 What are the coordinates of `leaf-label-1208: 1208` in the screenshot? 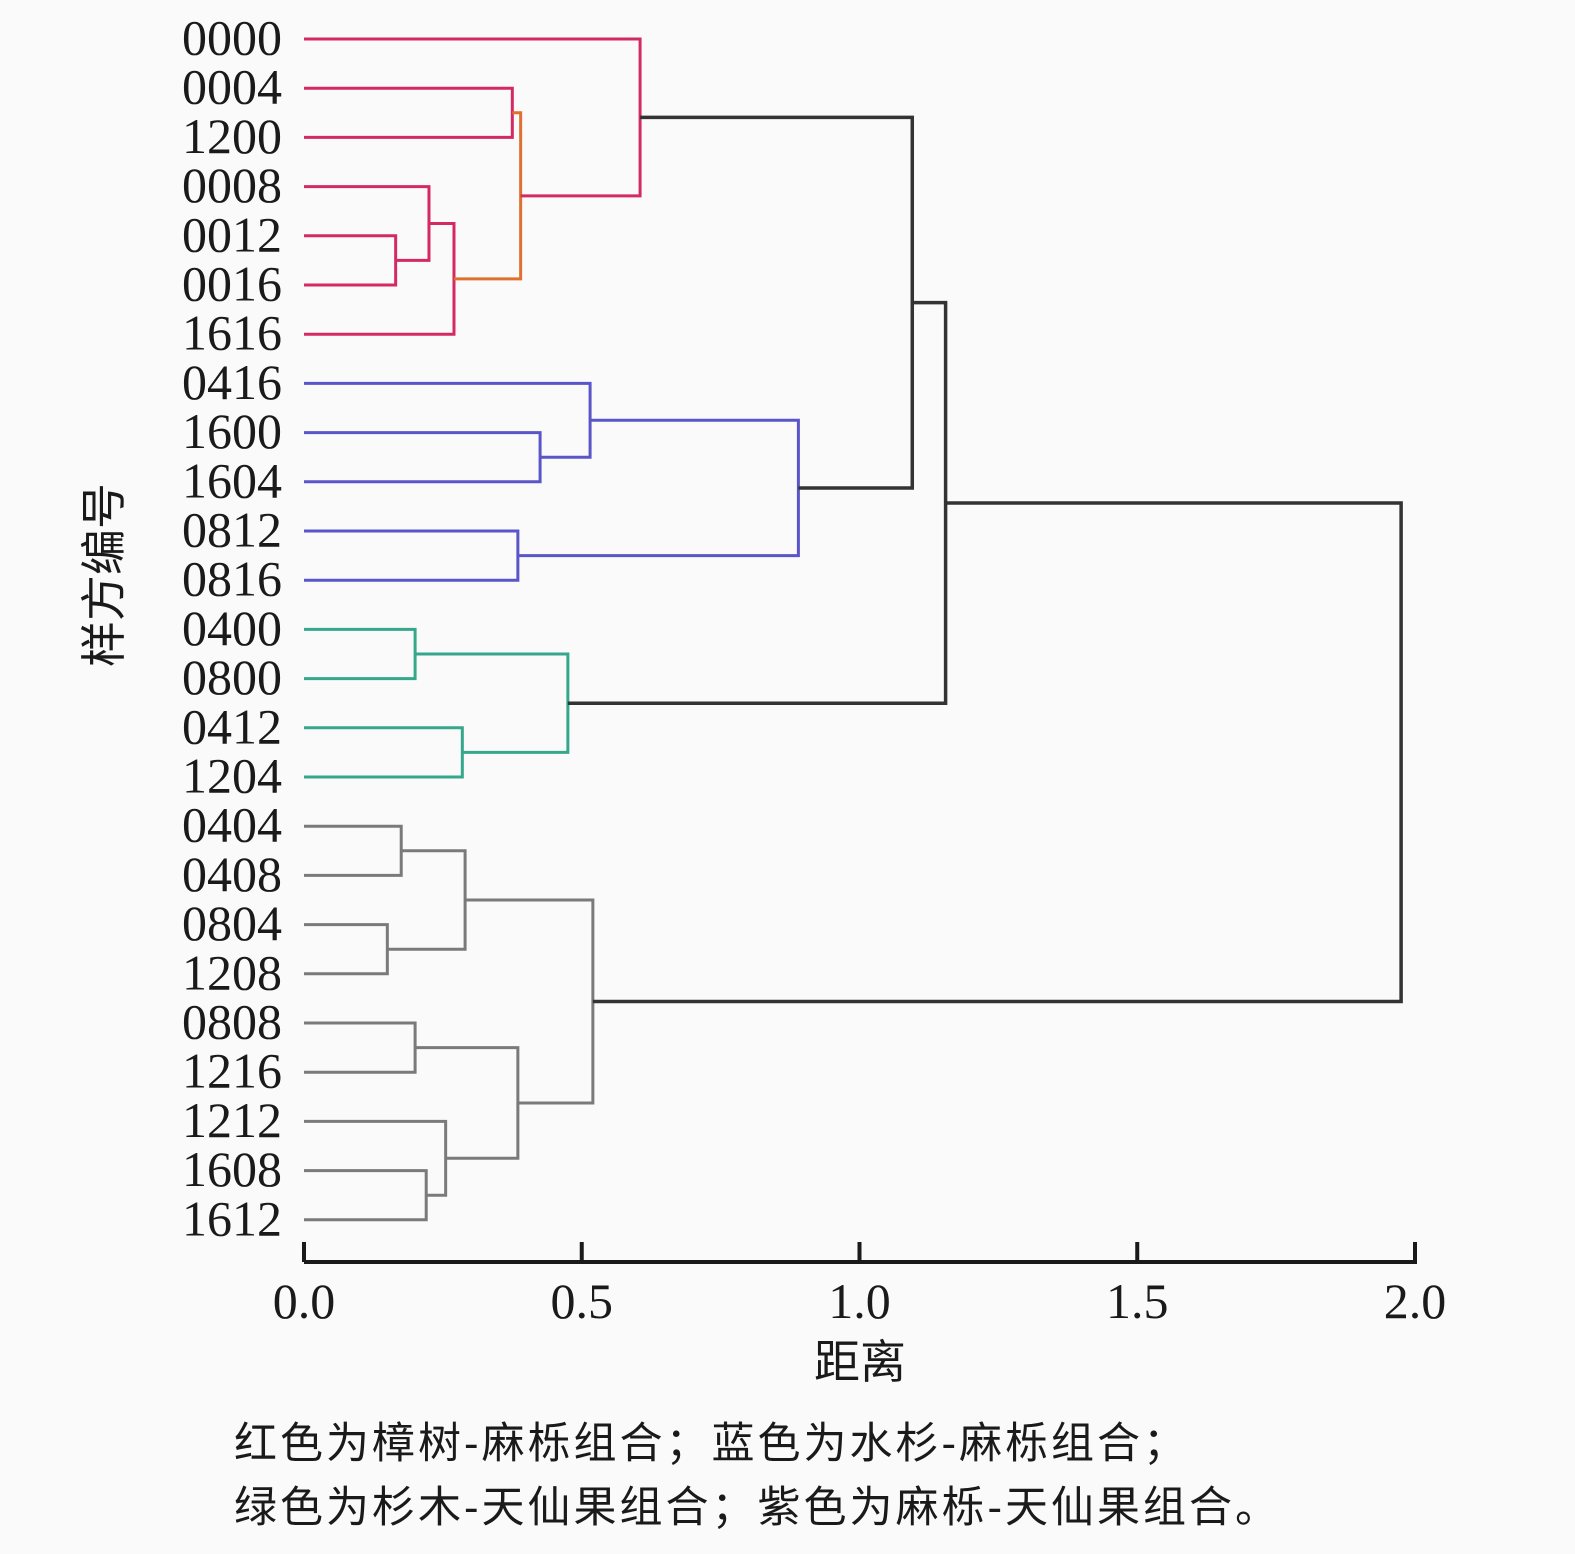 It's located at (232, 972).